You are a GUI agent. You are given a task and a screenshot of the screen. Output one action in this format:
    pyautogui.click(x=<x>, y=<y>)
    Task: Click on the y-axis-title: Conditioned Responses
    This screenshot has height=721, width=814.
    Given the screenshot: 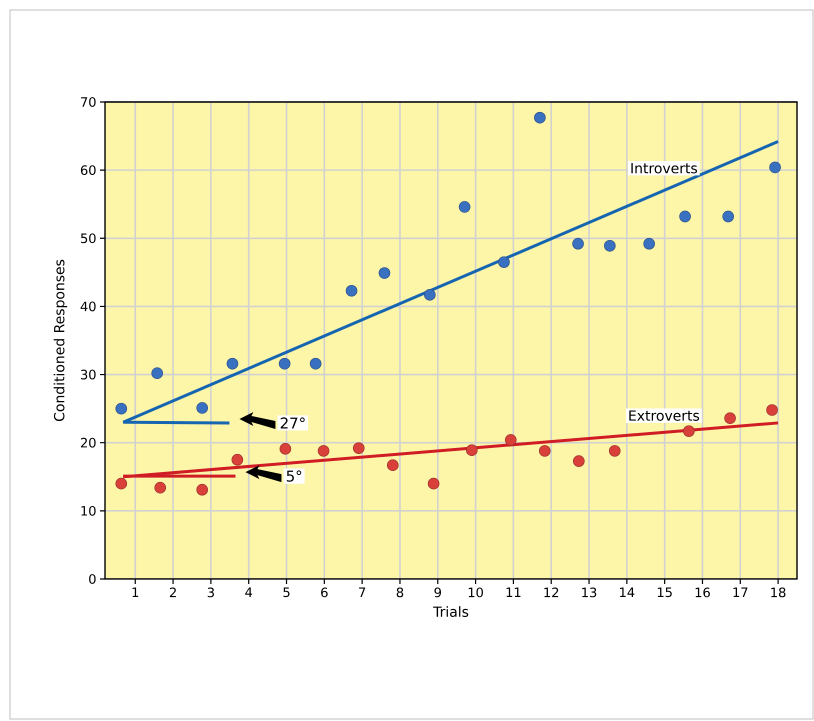 What is the action you would take?
    pyautogui.click(x=61, y=341)
    